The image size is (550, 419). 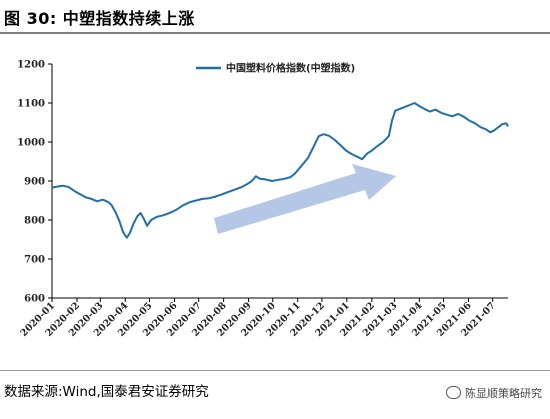 What do you see at coordinates (34, 260) in the screenshot?
I see `y-tick-label: 700` at bounding box center [34, 260].